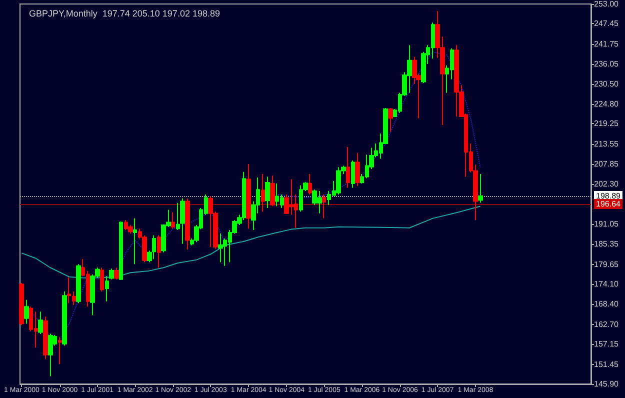 The height and width of the screenshot is (398, 625). I want to click on y-tick-label: 224.80, so click(607, 104).